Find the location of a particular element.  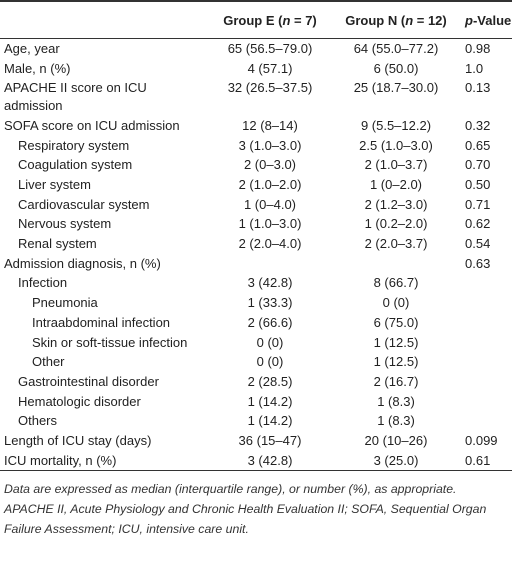

table-cell: SOFA score on ICU admission is located at coordinates (92, 125).